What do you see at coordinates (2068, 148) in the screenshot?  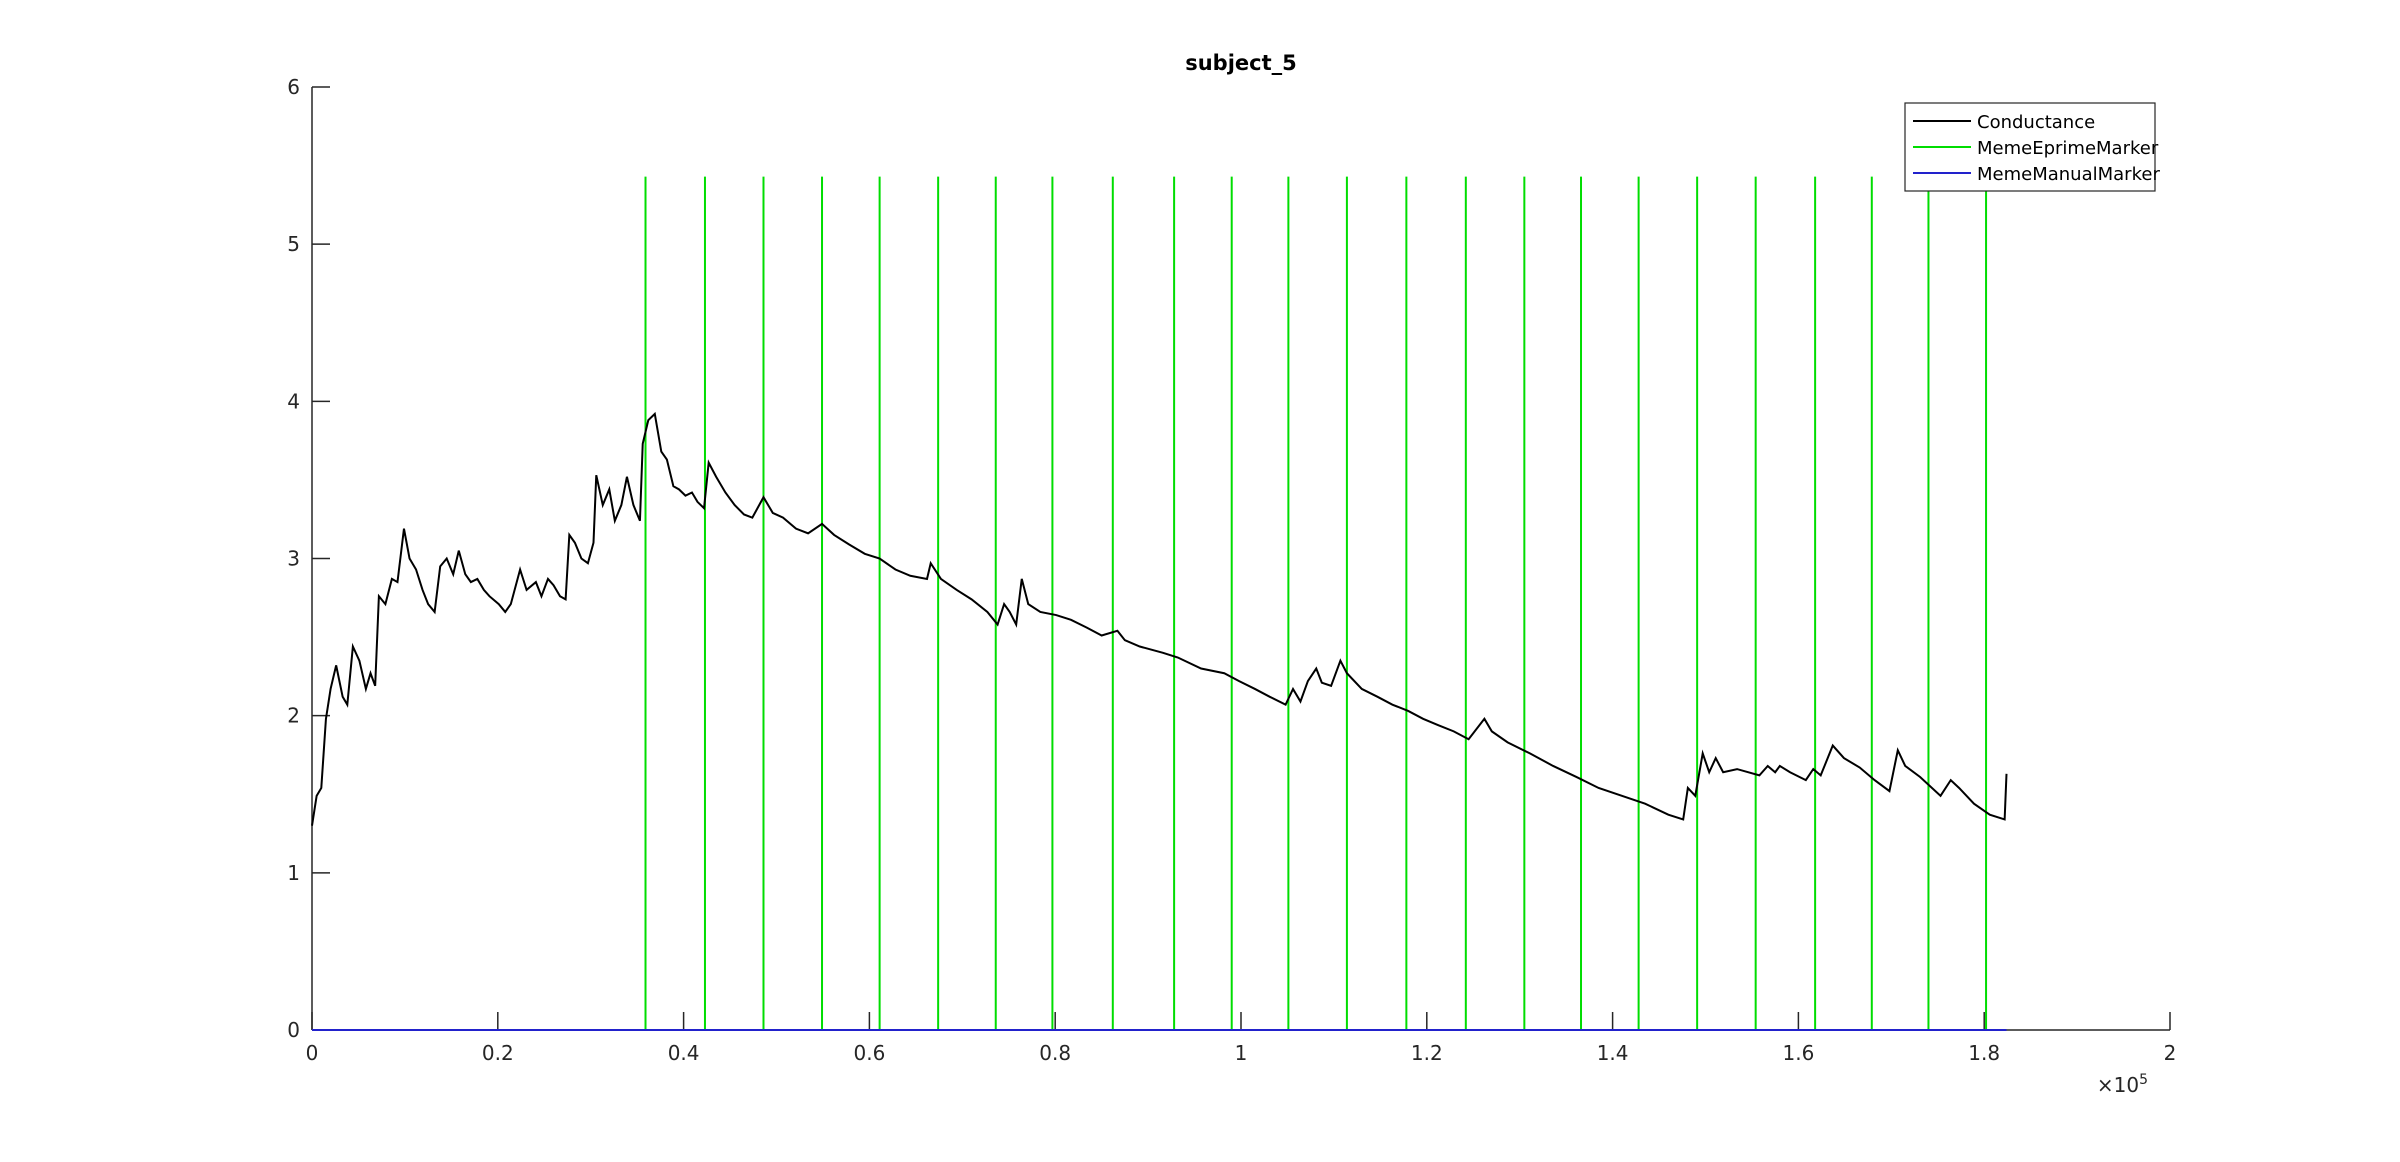 I see `legend-label: MemeEprimeMarker` at bounding box center [2068, 148].